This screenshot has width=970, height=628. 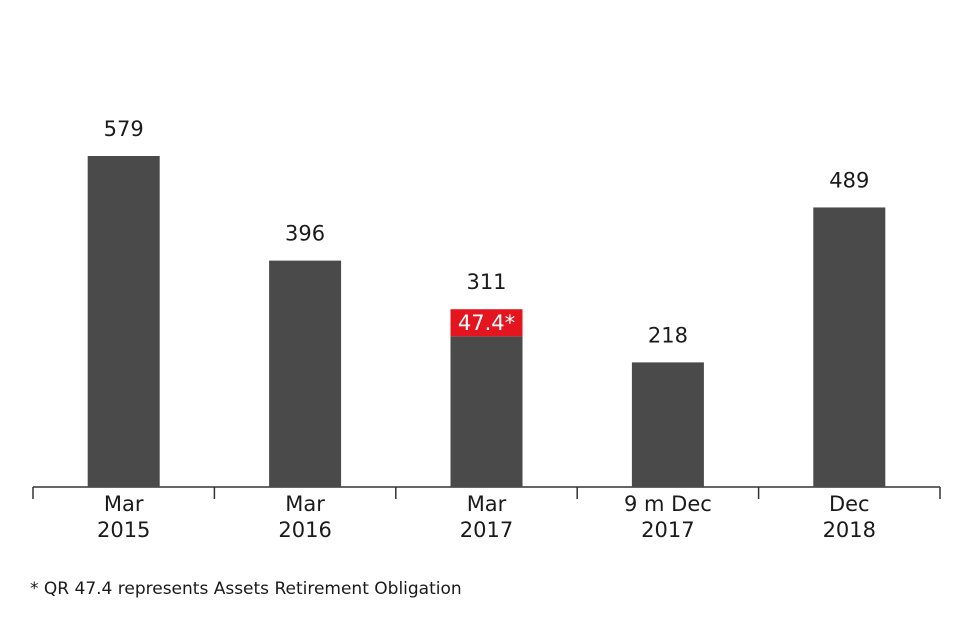 I want to click on total-label: 218, so click(x=668, y=335).